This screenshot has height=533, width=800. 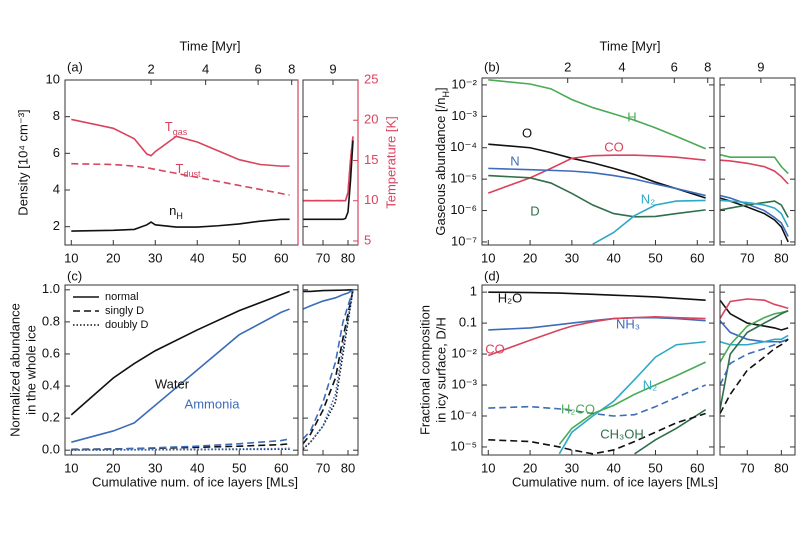 What do you see at coordinates (440, 369) in the screenshot?
I see `y-axis-label: in icy surface, D/H` at bounding box center [440, 369].